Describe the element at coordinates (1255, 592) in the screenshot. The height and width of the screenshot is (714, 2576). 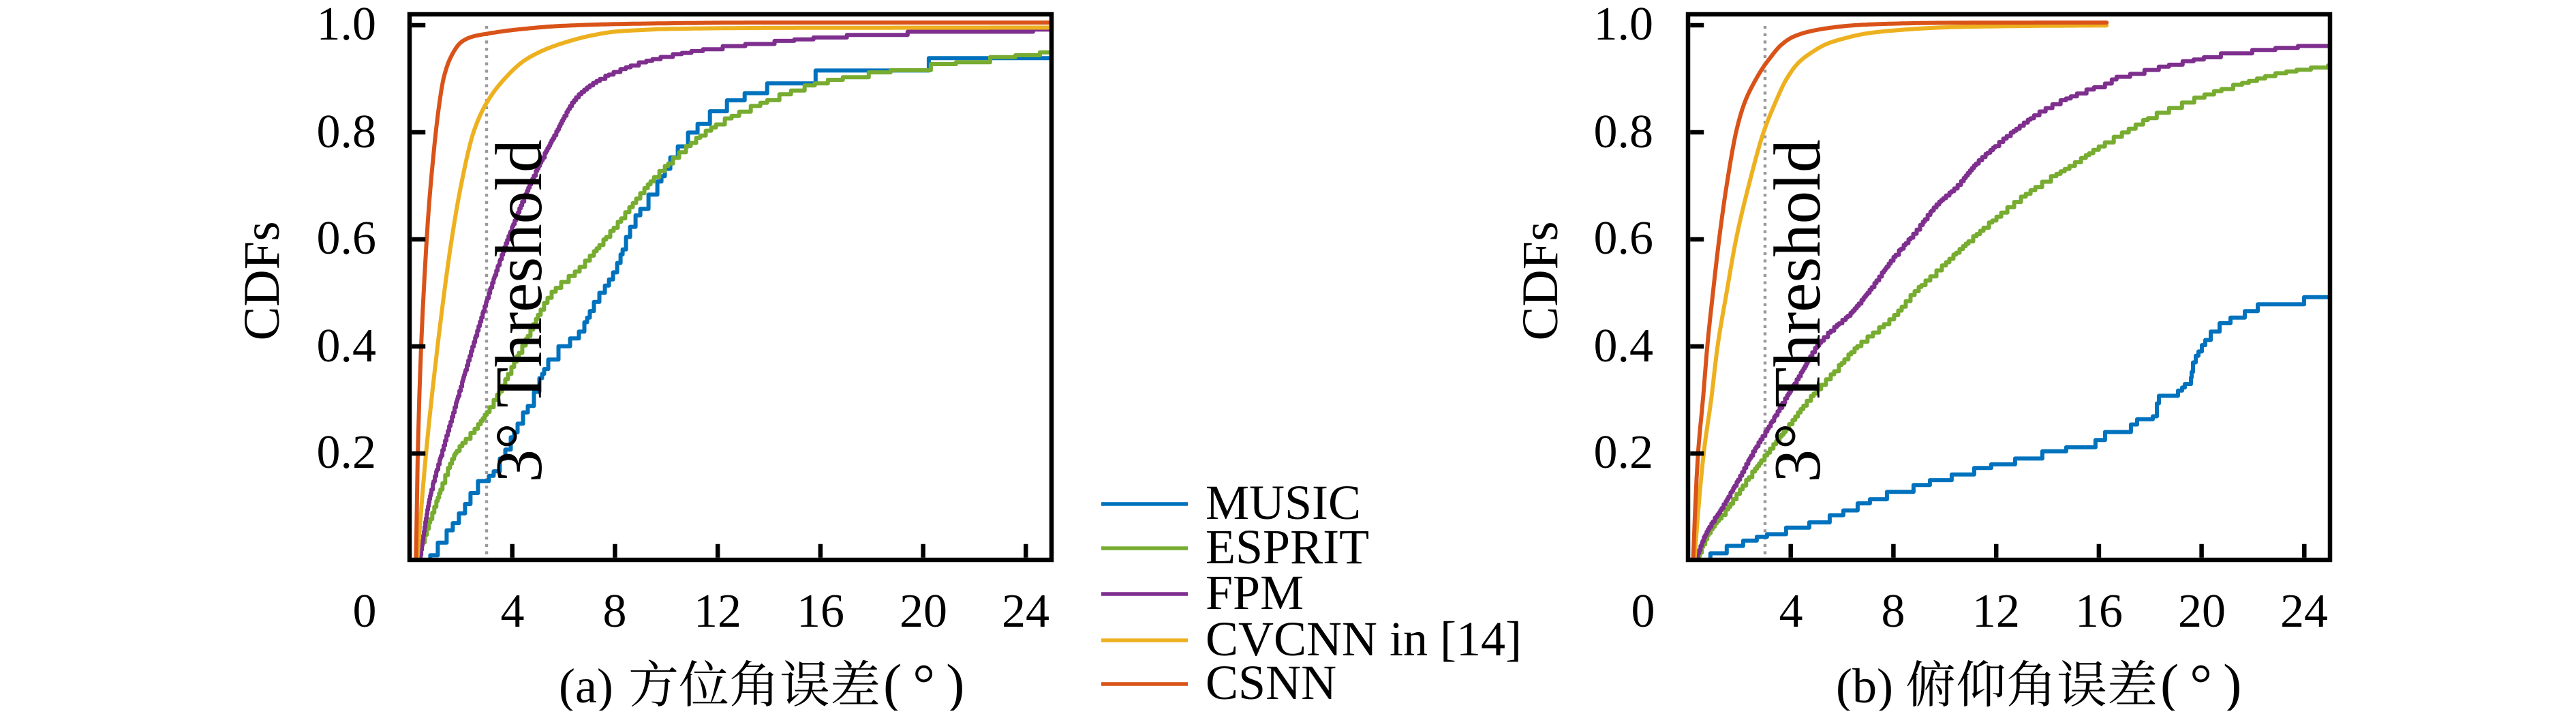
I see `svg-text: FPM` at that location.